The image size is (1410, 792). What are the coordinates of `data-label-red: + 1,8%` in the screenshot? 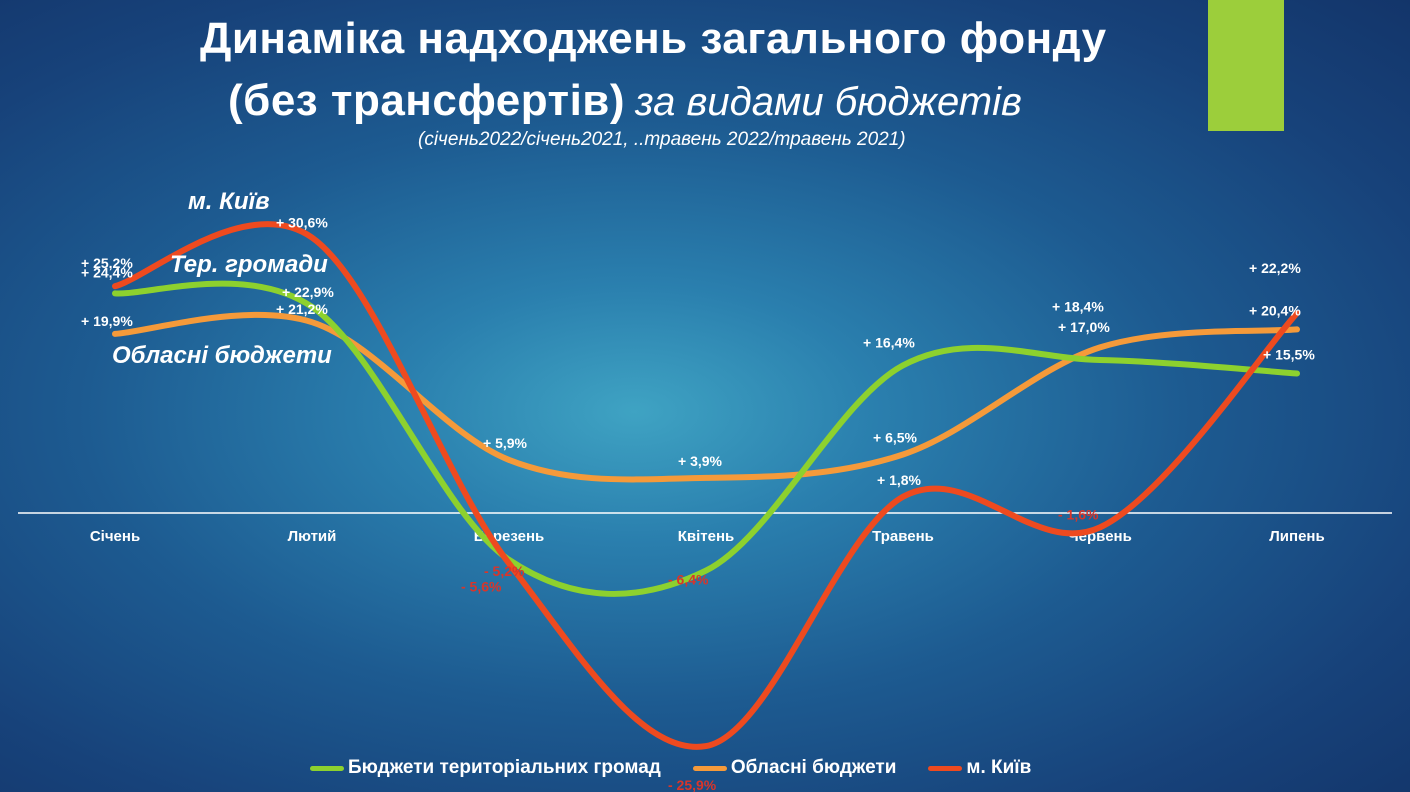 It's located at (899, 480).